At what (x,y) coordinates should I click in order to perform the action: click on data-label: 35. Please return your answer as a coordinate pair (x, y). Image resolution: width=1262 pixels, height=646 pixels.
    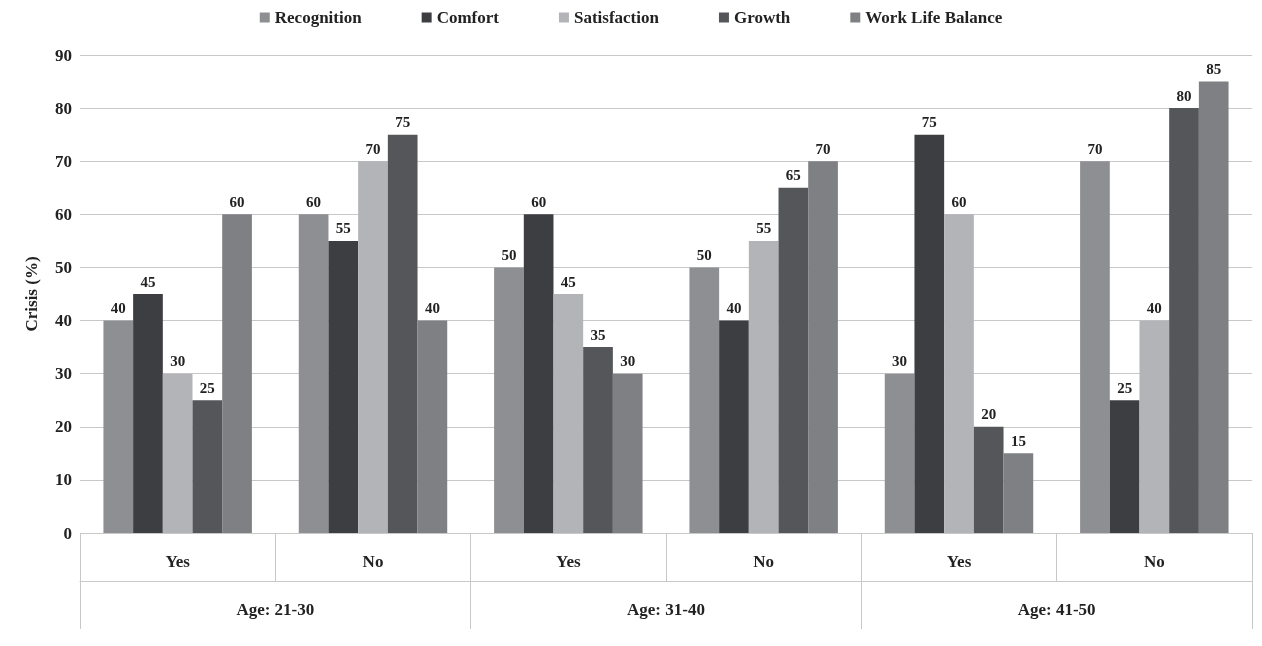
    Looking at the image, I should click on (598, 334).